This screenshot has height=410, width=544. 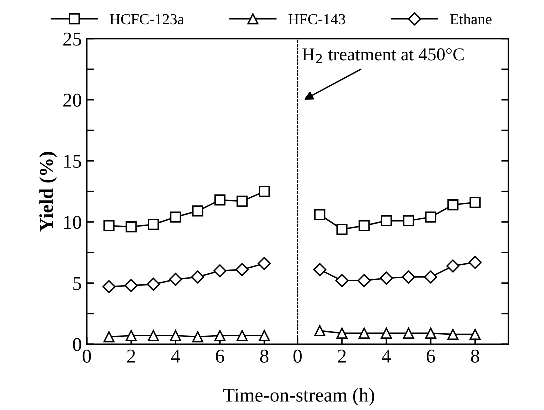 What do you see at coordinates (73, 223) in the screenshot?
I see `y-tick-label: 10` at bounding box center [73, 223].